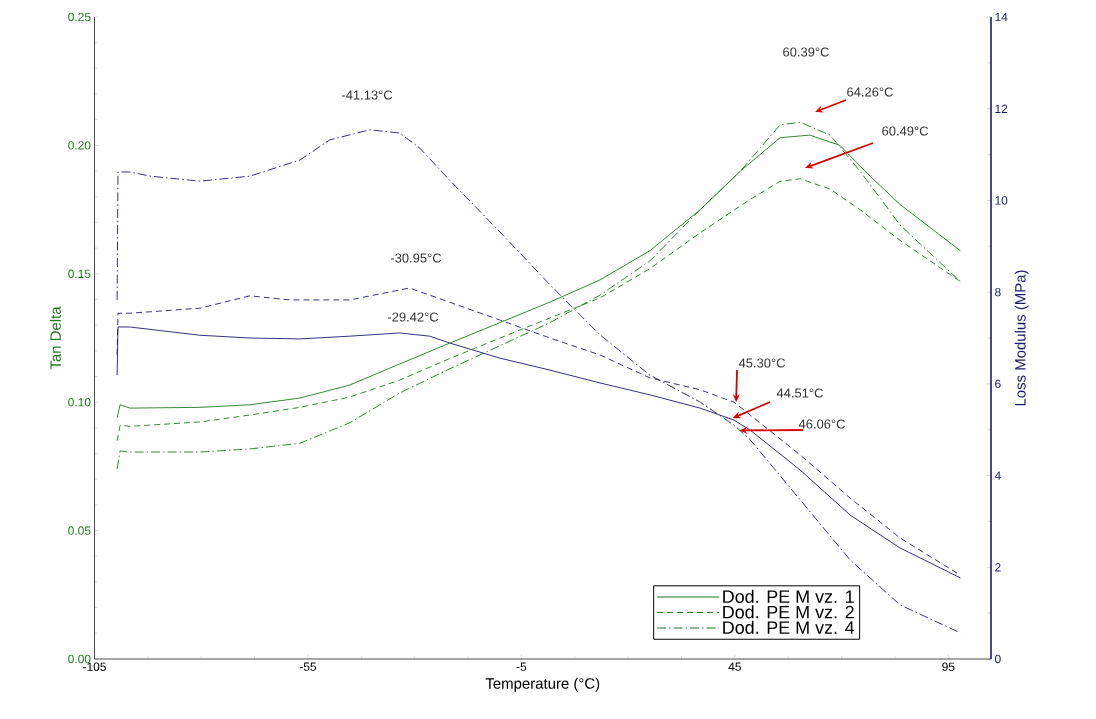 This screenshot has width=1096, height=719. Describe the element at coordinates (1021, 338) in the screenshot. I see `y2-axis-title: Loss Modulus (MPa)` at that location.